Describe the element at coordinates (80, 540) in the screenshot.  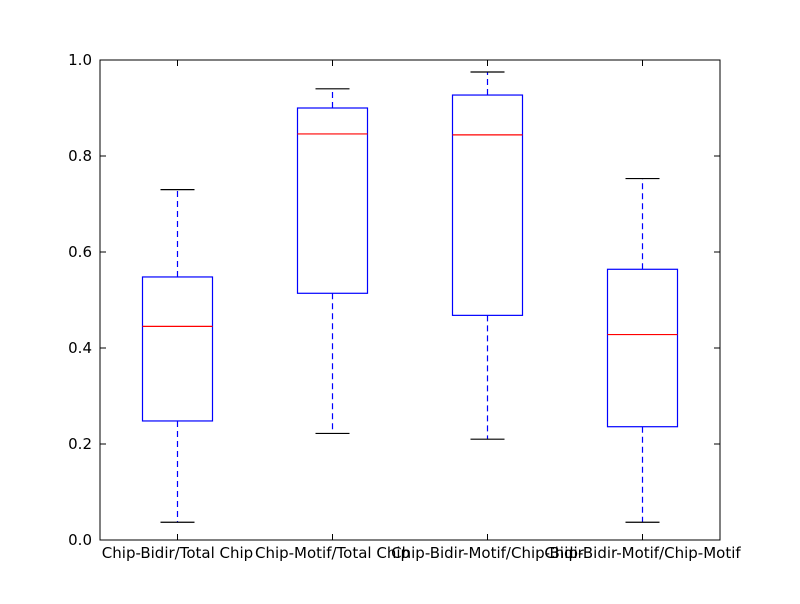
I see `ytick-label: 0.0` at that location.